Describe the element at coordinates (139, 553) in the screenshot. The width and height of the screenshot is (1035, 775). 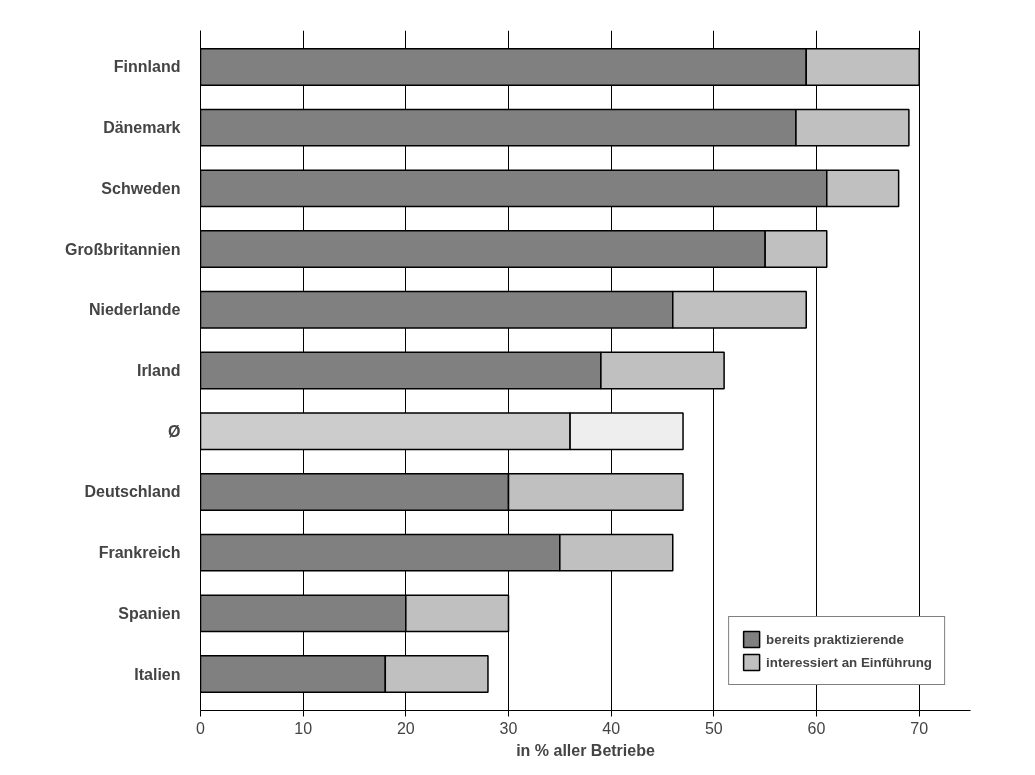
I see `y-tick-label: Frankreich` at that location.